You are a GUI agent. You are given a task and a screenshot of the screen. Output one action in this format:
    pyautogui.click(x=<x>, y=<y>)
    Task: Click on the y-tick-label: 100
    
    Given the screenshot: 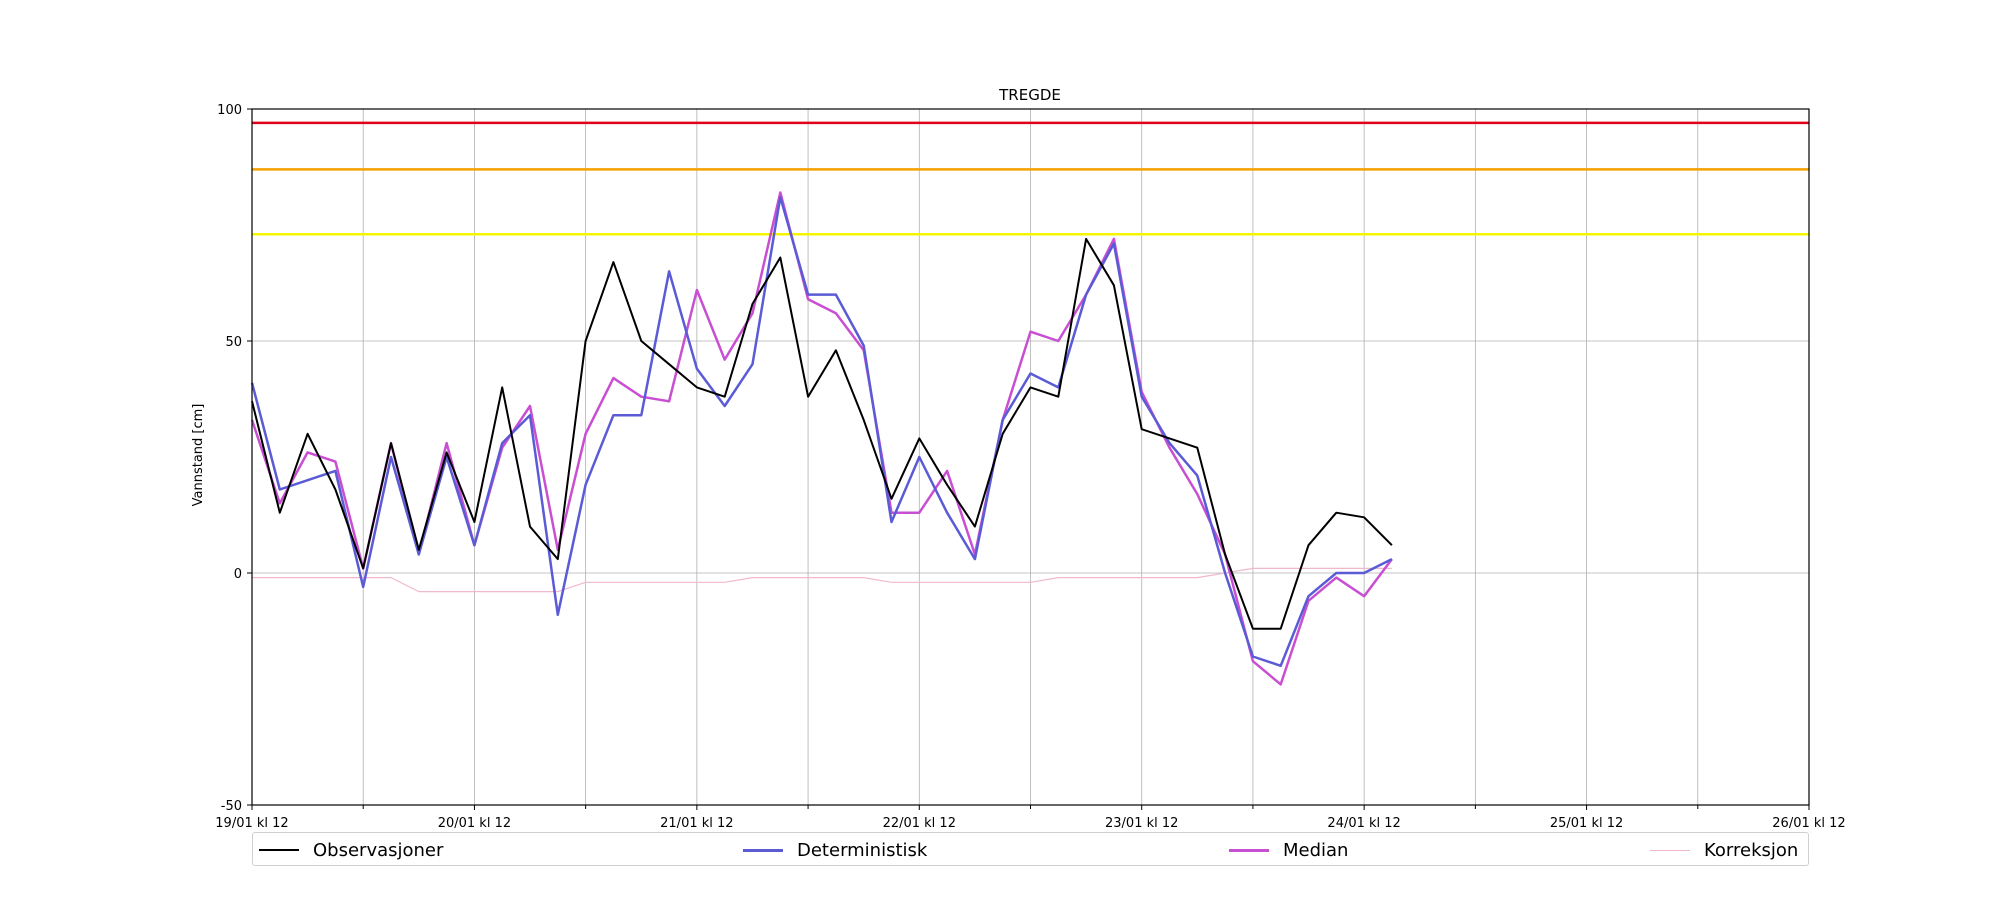 What is the action you would take?
    pyautogui.click(x=229, y=110)
    